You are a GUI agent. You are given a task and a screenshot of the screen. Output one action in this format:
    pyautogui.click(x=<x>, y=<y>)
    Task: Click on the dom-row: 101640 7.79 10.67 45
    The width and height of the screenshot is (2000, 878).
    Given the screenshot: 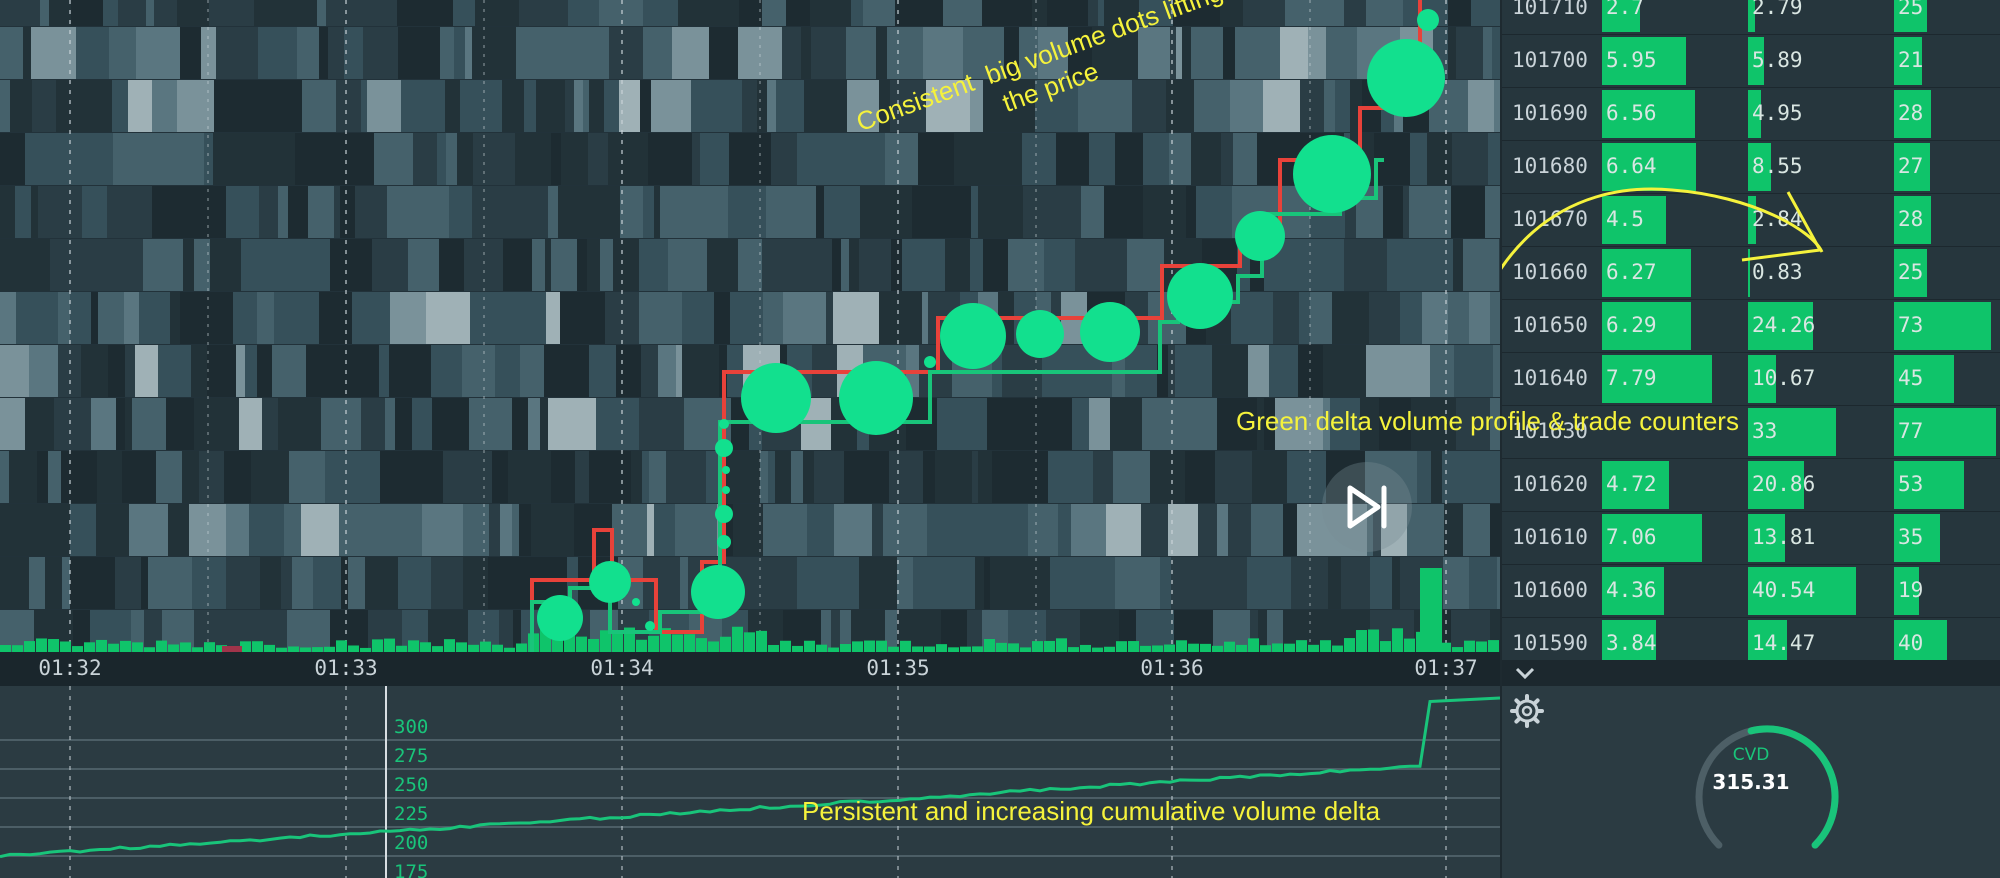 What is the action you would take?
    pyautogui.click(x=1751, y=379)
    